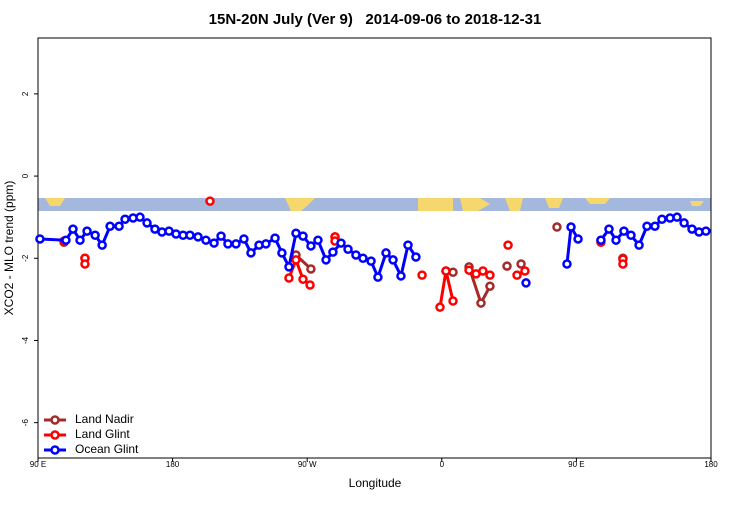 The image size is (750, 505). I want to click on y-tick-label: -2, so click(25, 258).